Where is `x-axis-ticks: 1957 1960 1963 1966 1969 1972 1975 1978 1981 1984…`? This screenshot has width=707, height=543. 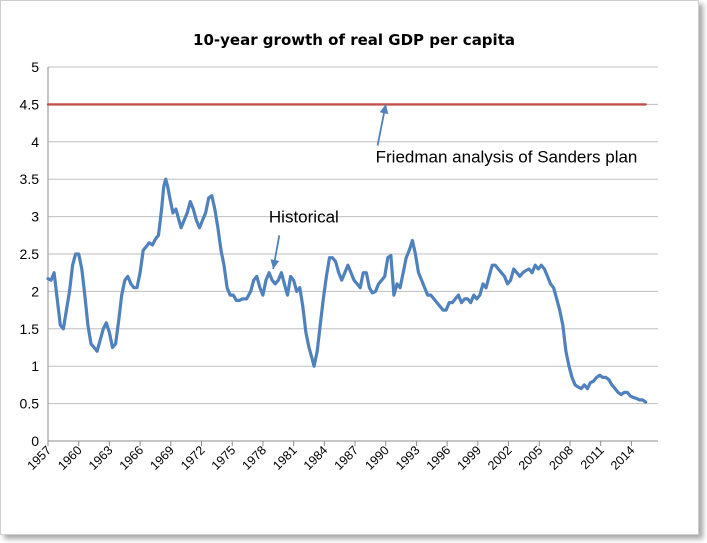 x-axis-ticks: 1957 1960 1963 1966 1969 1972 1975 1978 1981 1984… is located at coordinates (331, 457).